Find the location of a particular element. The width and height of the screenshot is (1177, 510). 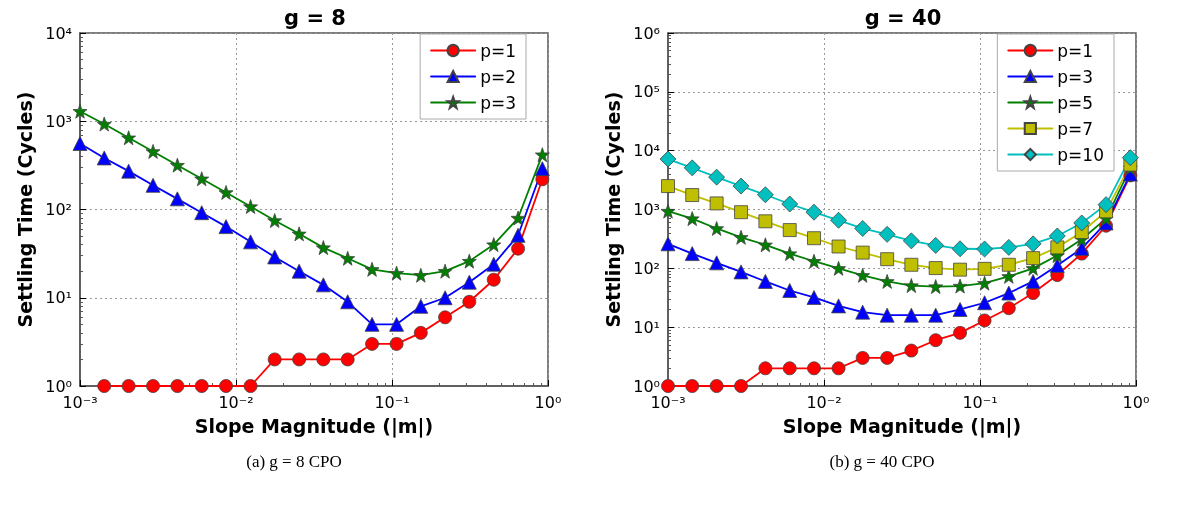

legend-label: p=10 is located at coordinates (1080, 154).